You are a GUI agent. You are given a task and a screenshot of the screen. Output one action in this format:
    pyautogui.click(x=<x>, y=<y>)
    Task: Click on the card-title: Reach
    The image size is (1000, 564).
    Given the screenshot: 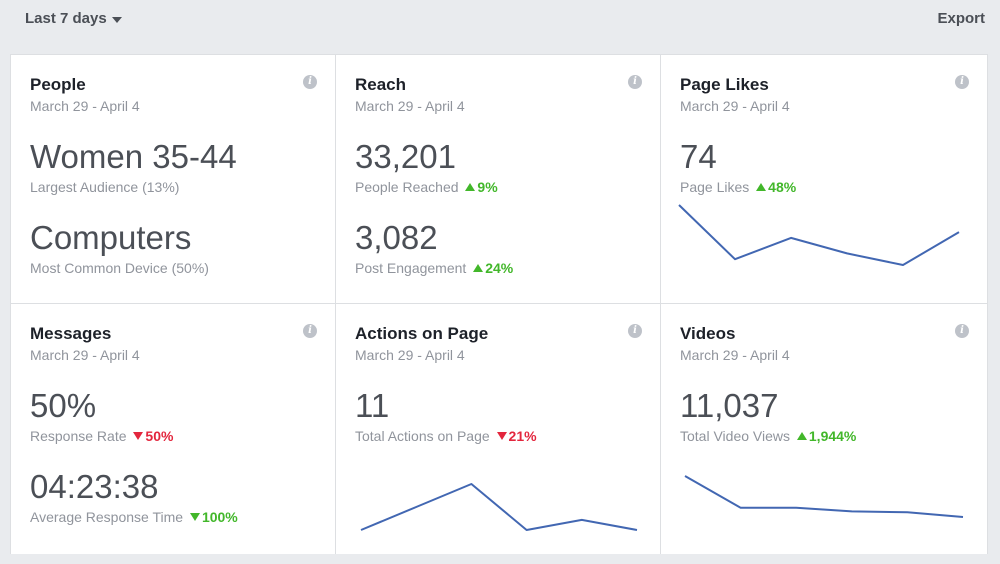 What is the action you would take?
    pyautogui.click(x=381, y=84)
    